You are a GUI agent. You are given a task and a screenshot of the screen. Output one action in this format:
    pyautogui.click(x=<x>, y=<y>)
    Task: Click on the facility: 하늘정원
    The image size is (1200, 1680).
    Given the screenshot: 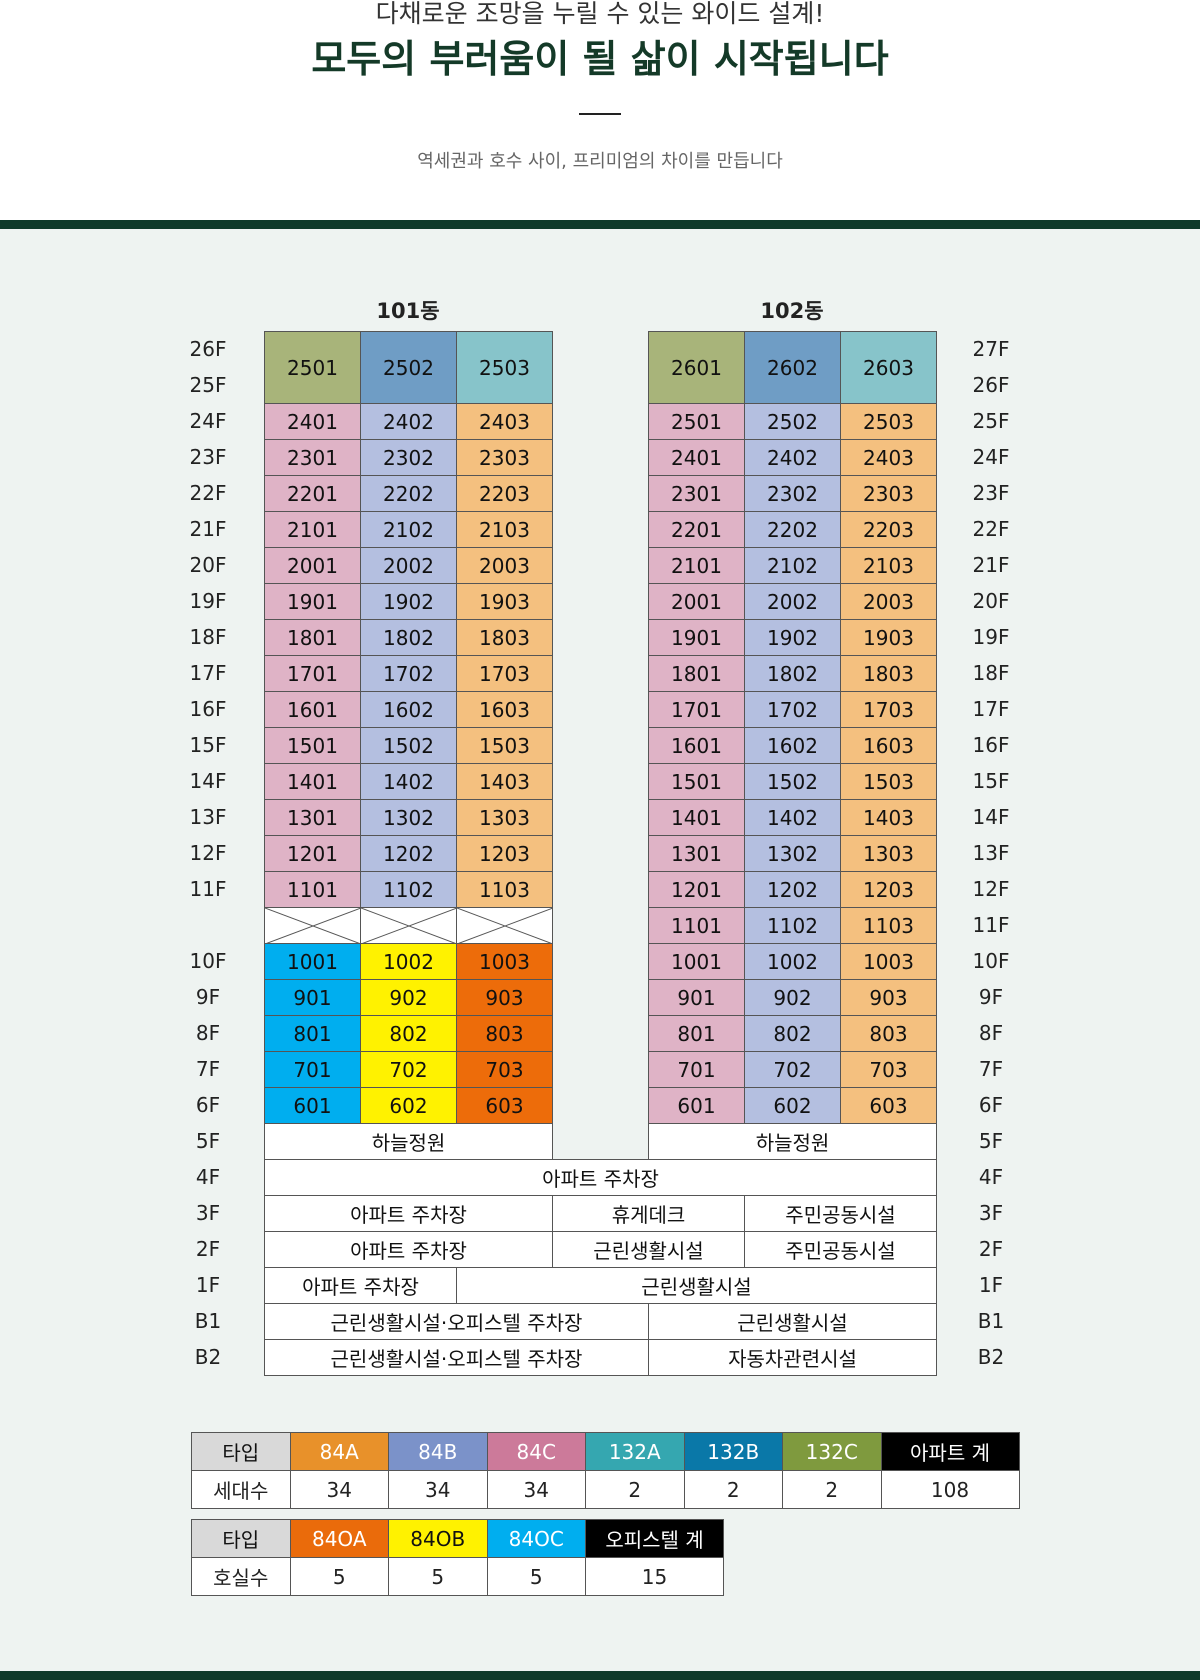 What is the action you would take?
    pyautogui.click(x=408, y=1141)
    